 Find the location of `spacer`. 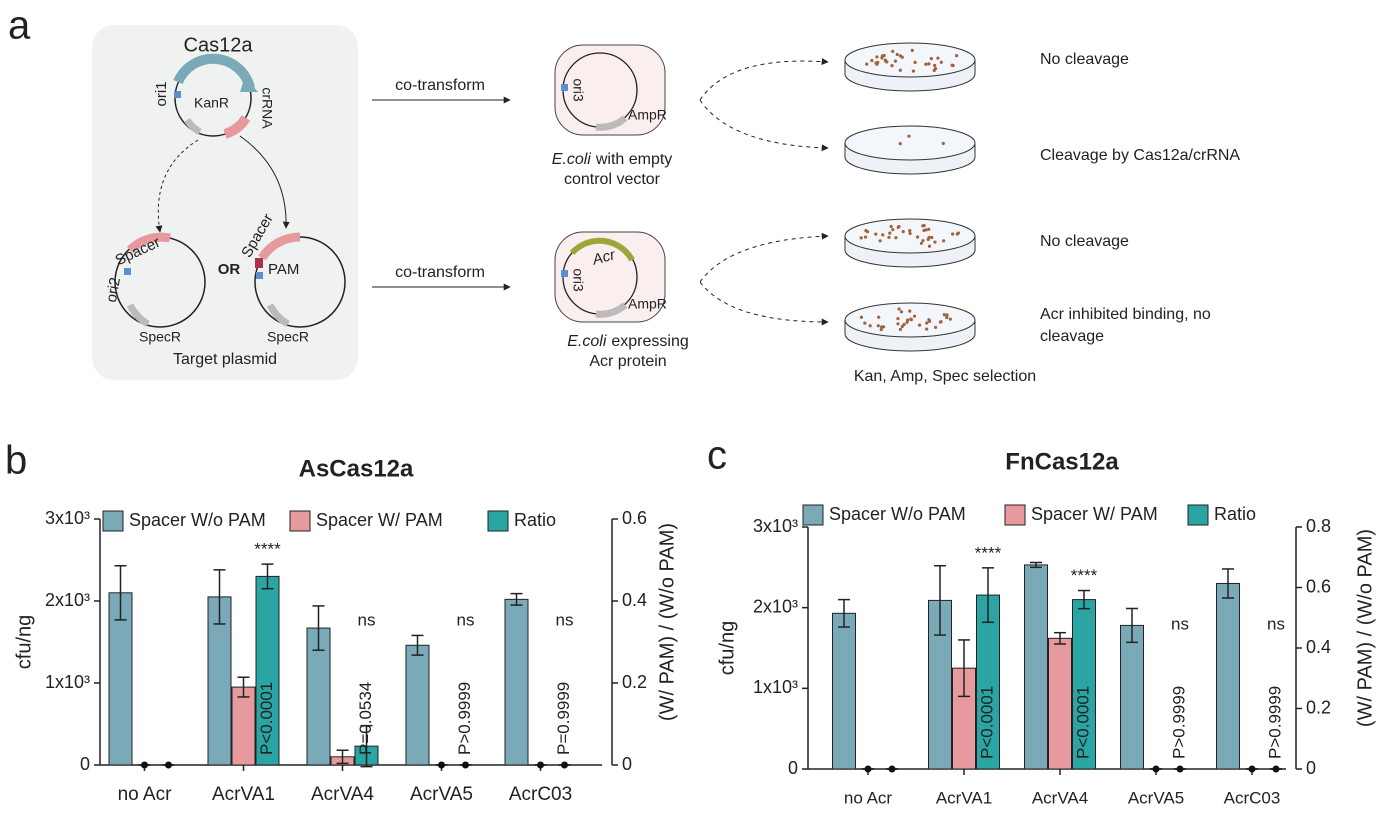

spacer is located at coordinates (148, 243).